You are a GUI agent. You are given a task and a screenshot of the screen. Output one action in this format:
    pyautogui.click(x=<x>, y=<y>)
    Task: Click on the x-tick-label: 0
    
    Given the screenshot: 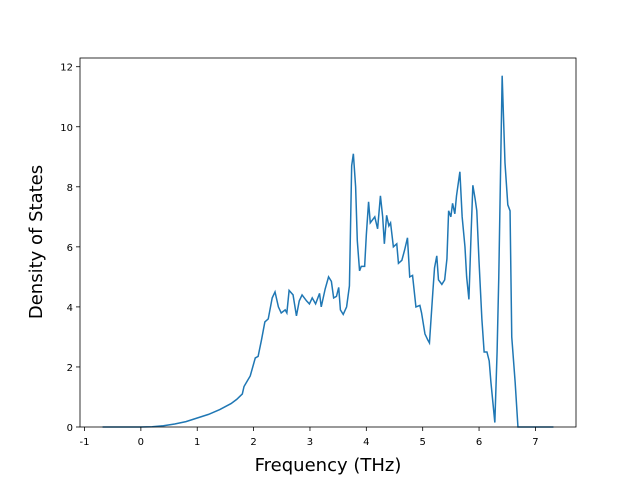 What is the action you would take?
    pyautogui.click(x=141, y=442)
    